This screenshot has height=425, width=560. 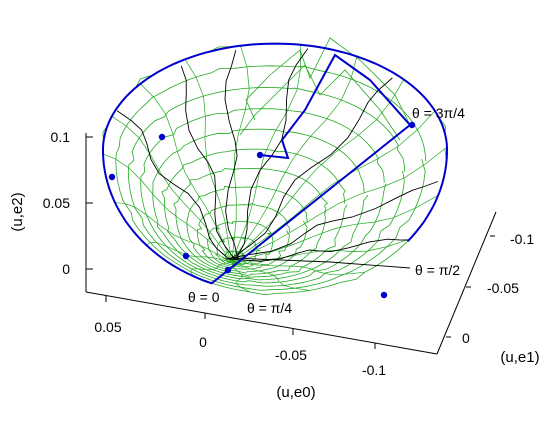 I want to click on annotation-theta-3pi4: θ = 3π/4, so click(x=438, y=113).